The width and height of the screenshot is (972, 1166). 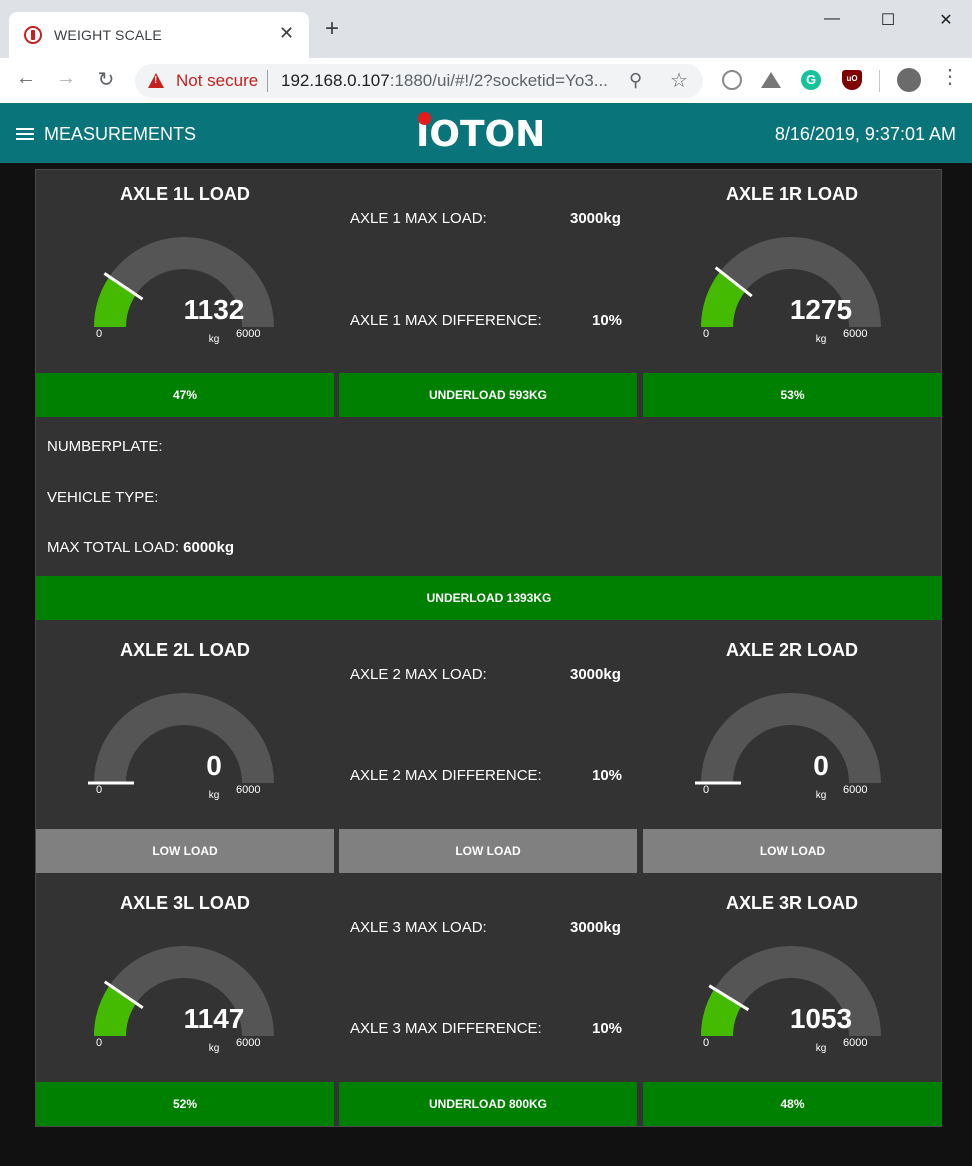 What do you see at coordinates (140, 547) in the screenshot?
I see `max-total-load: MAX TOTAL LOAD: 6000kg` at bounding box center [140, 547].